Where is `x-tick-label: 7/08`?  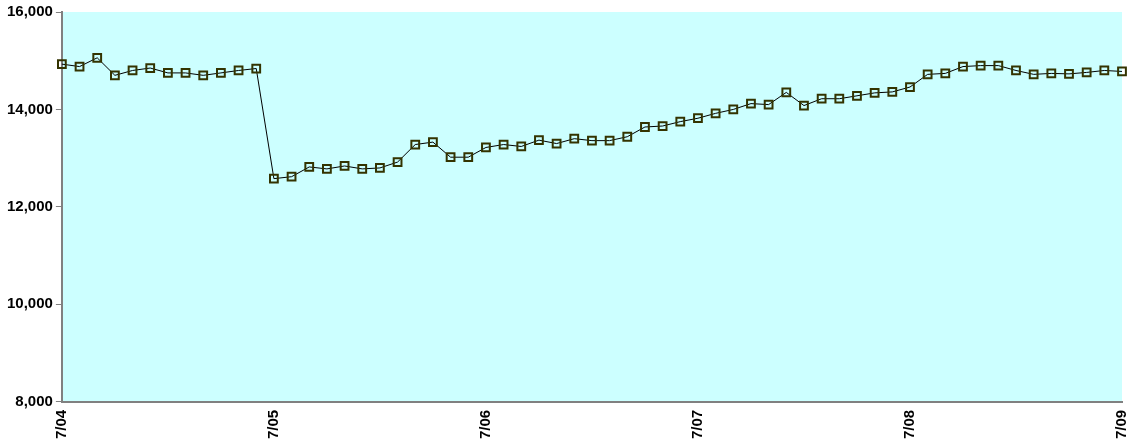 x-tick-label: 7/08 is located at coordinates (909, 424).